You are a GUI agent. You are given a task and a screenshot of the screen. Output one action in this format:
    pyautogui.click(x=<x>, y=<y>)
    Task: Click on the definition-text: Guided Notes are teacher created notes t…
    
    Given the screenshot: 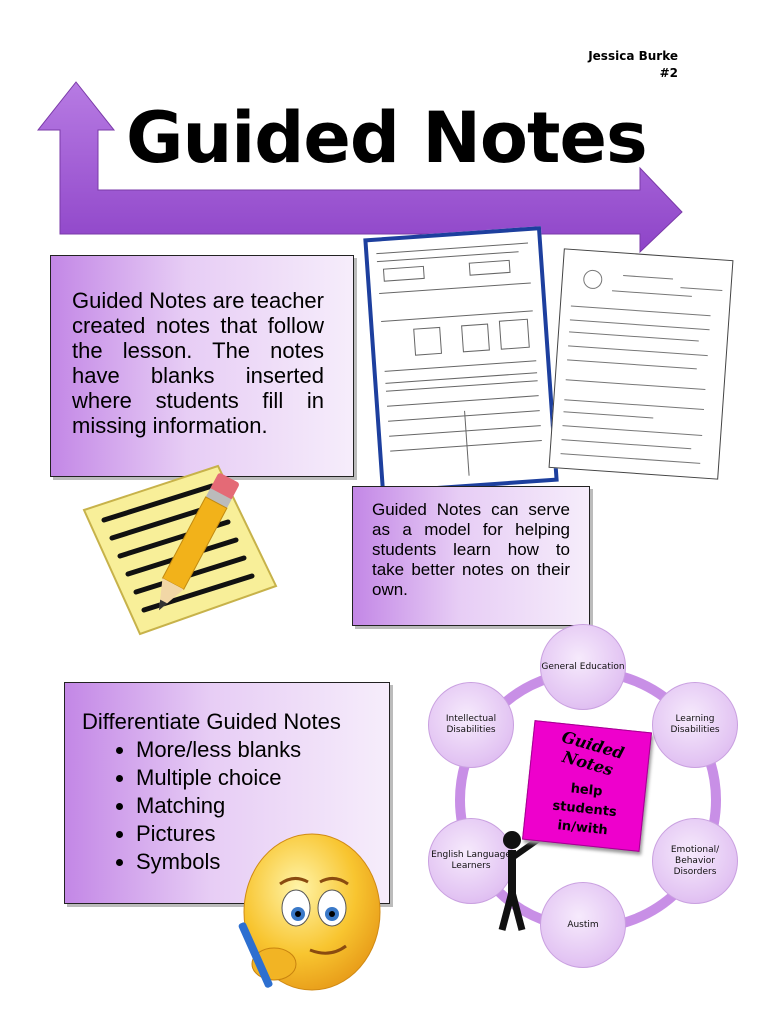 What is the action you would take?
    pyautogui.click(x=198, y=363)
    